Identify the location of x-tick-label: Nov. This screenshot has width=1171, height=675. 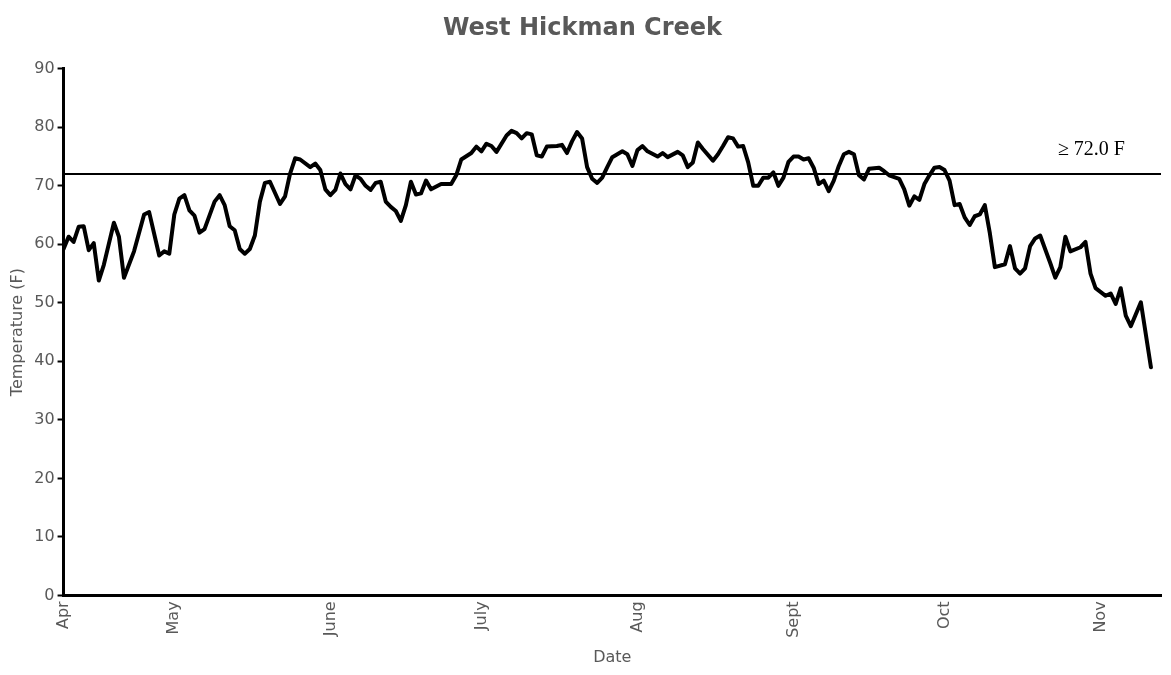
(1099, 617).